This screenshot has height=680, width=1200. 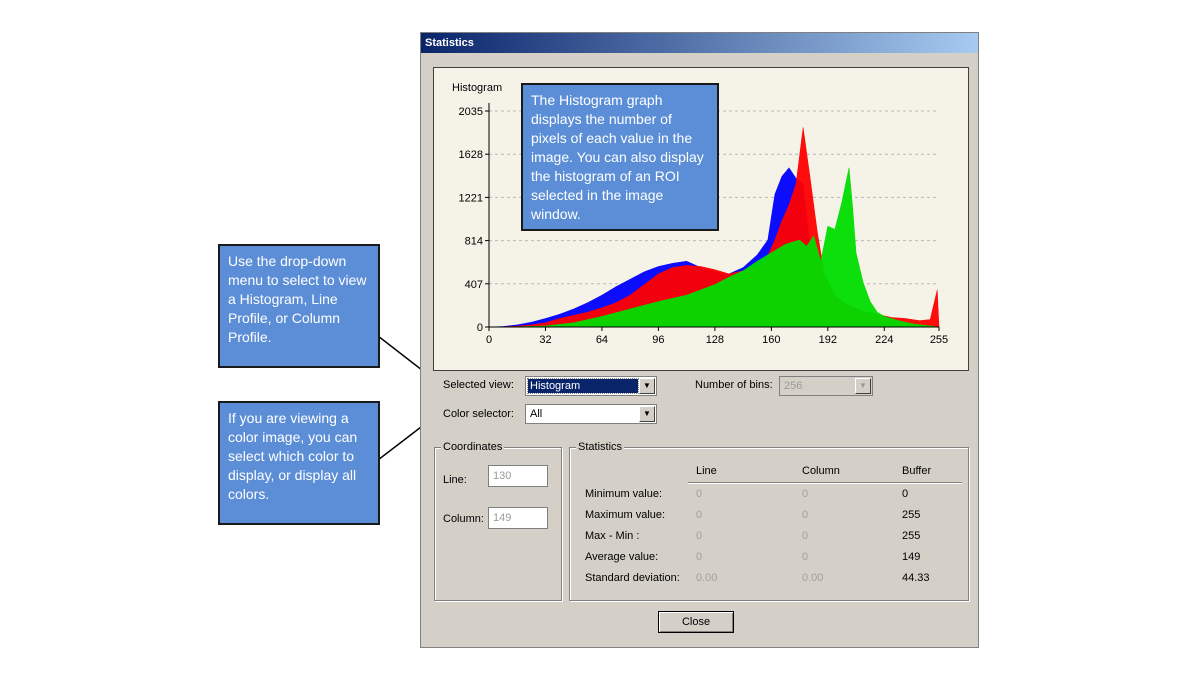 I want to click on bins-label: Number of bins:, so click(x=734, y=385).